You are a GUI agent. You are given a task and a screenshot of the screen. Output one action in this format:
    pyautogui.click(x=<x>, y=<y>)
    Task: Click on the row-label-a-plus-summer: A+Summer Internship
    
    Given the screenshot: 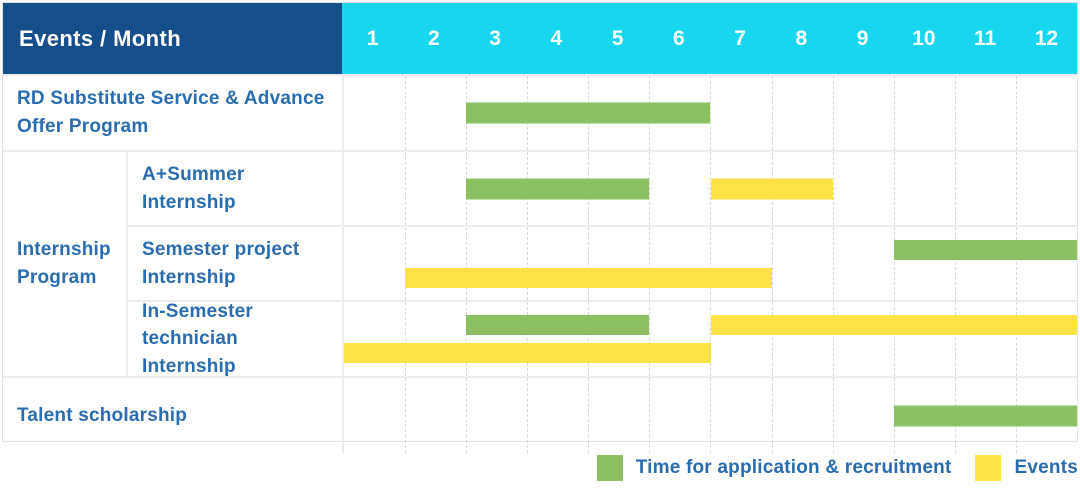 What is the action you would take?
    pyautogui.click(x=235, y=188)
    